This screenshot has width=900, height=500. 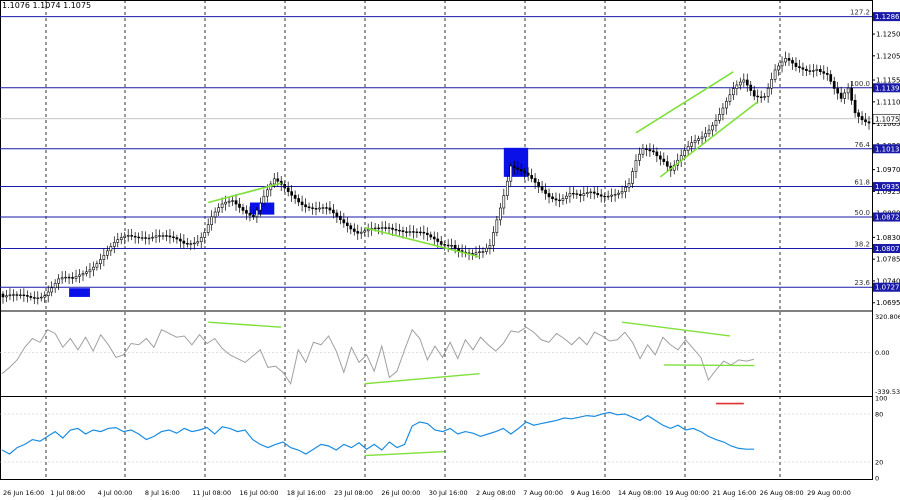 What do you see at coordinates (47, 5) in the screenshot?
I see `ohlc-header: 1.1076 1.1074 1.1075` at bounding box center [47, 5].